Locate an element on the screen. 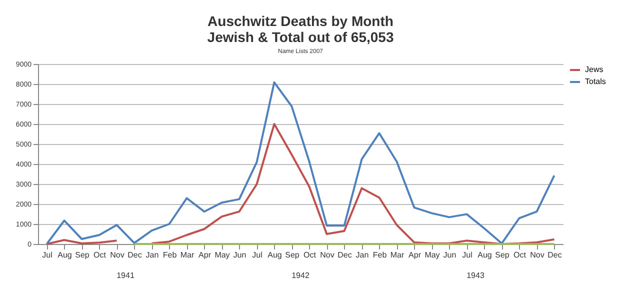 The image size is (640, 288). text: Auschwitz Deaths by Month is located at coordinates (301, 21).